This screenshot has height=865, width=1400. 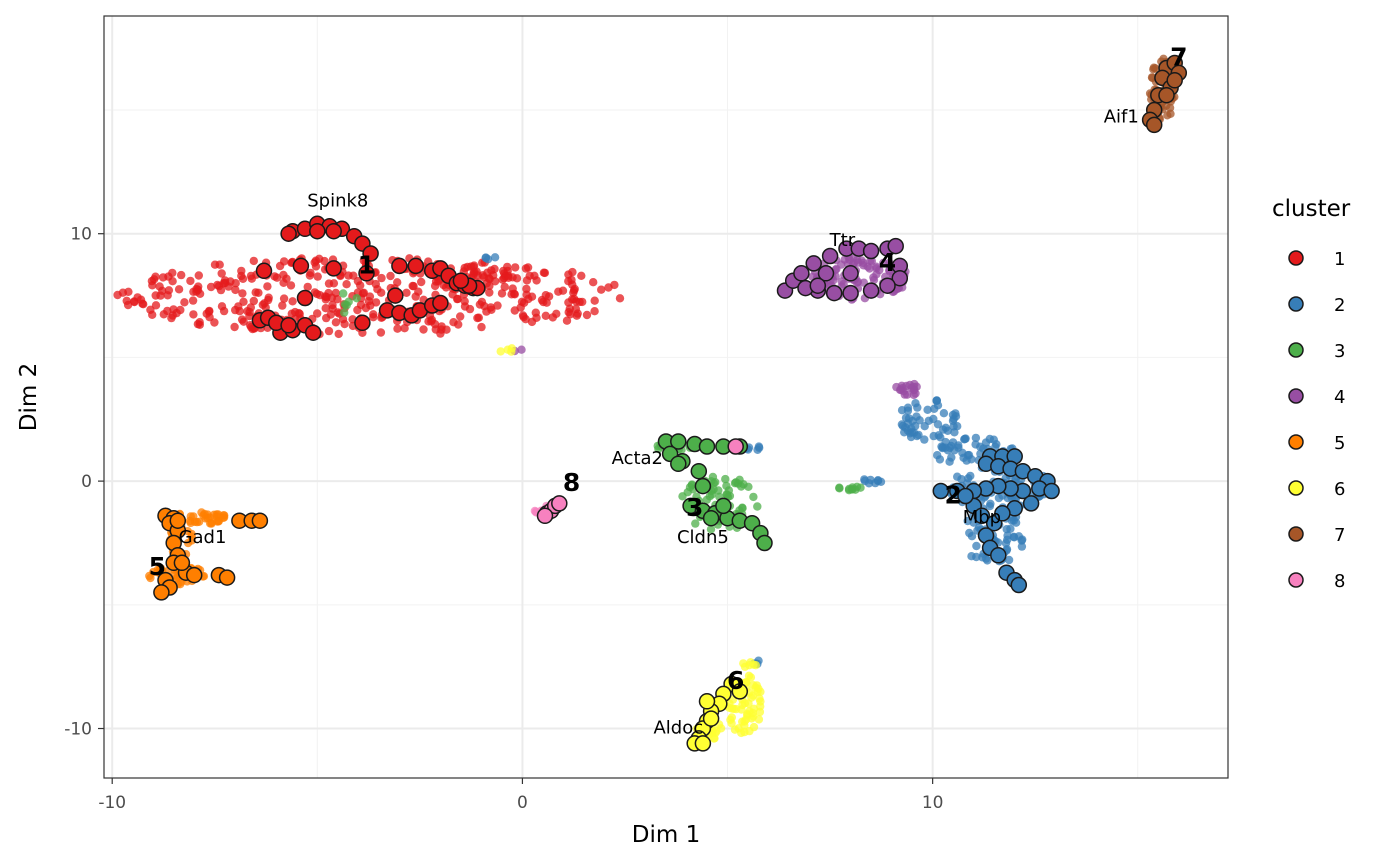 I want to click on x-tick-label: 0, so click(x=522, y=803).